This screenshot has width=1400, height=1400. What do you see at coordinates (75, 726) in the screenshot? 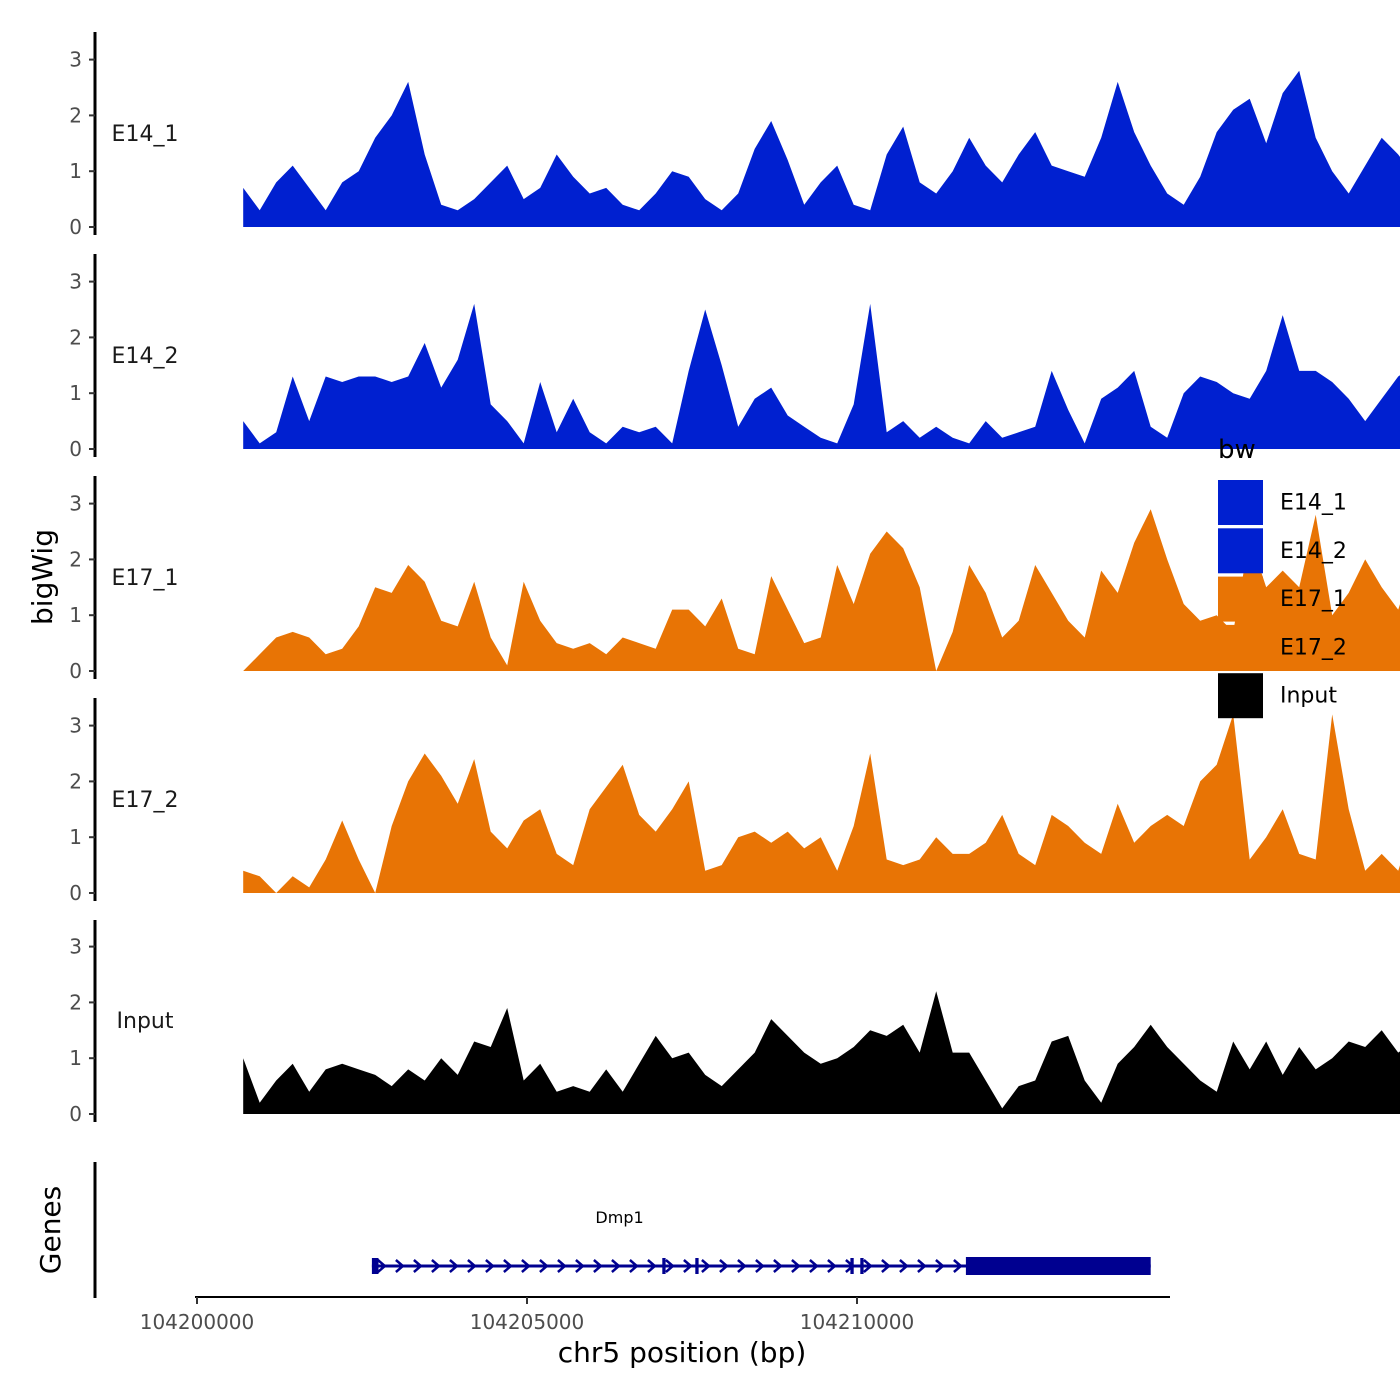
I see `y-tick-label-E17_2-3: 3` at bounding box center [75, 726].